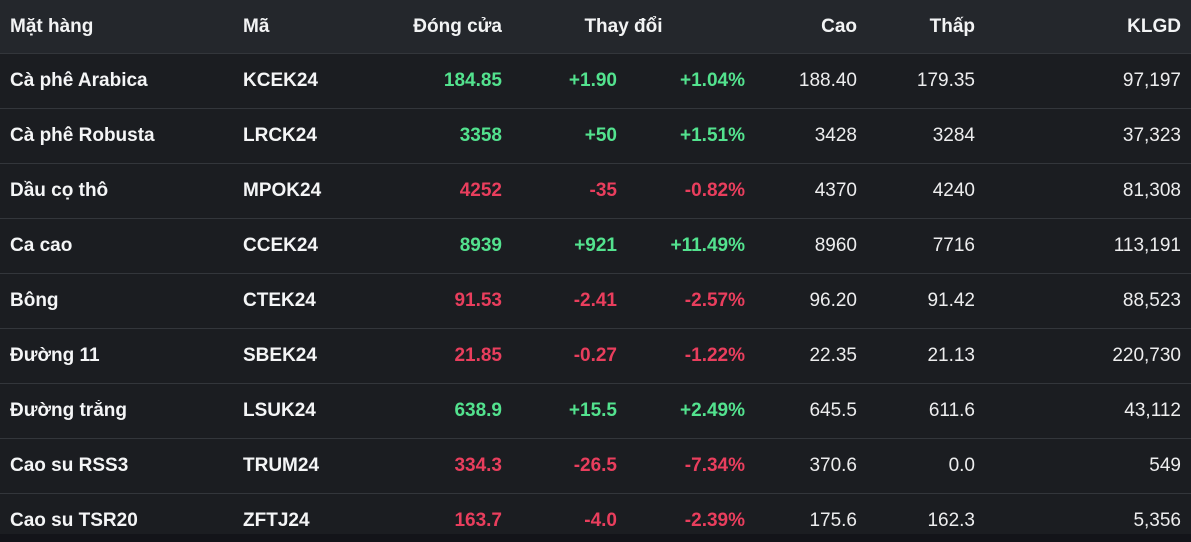 The width and height of the screenshot is (1191, 542). What do you see at coordinates (256, 26) in the screenshot?
I see `header-code: Mã` at bounding box center [256, 26].